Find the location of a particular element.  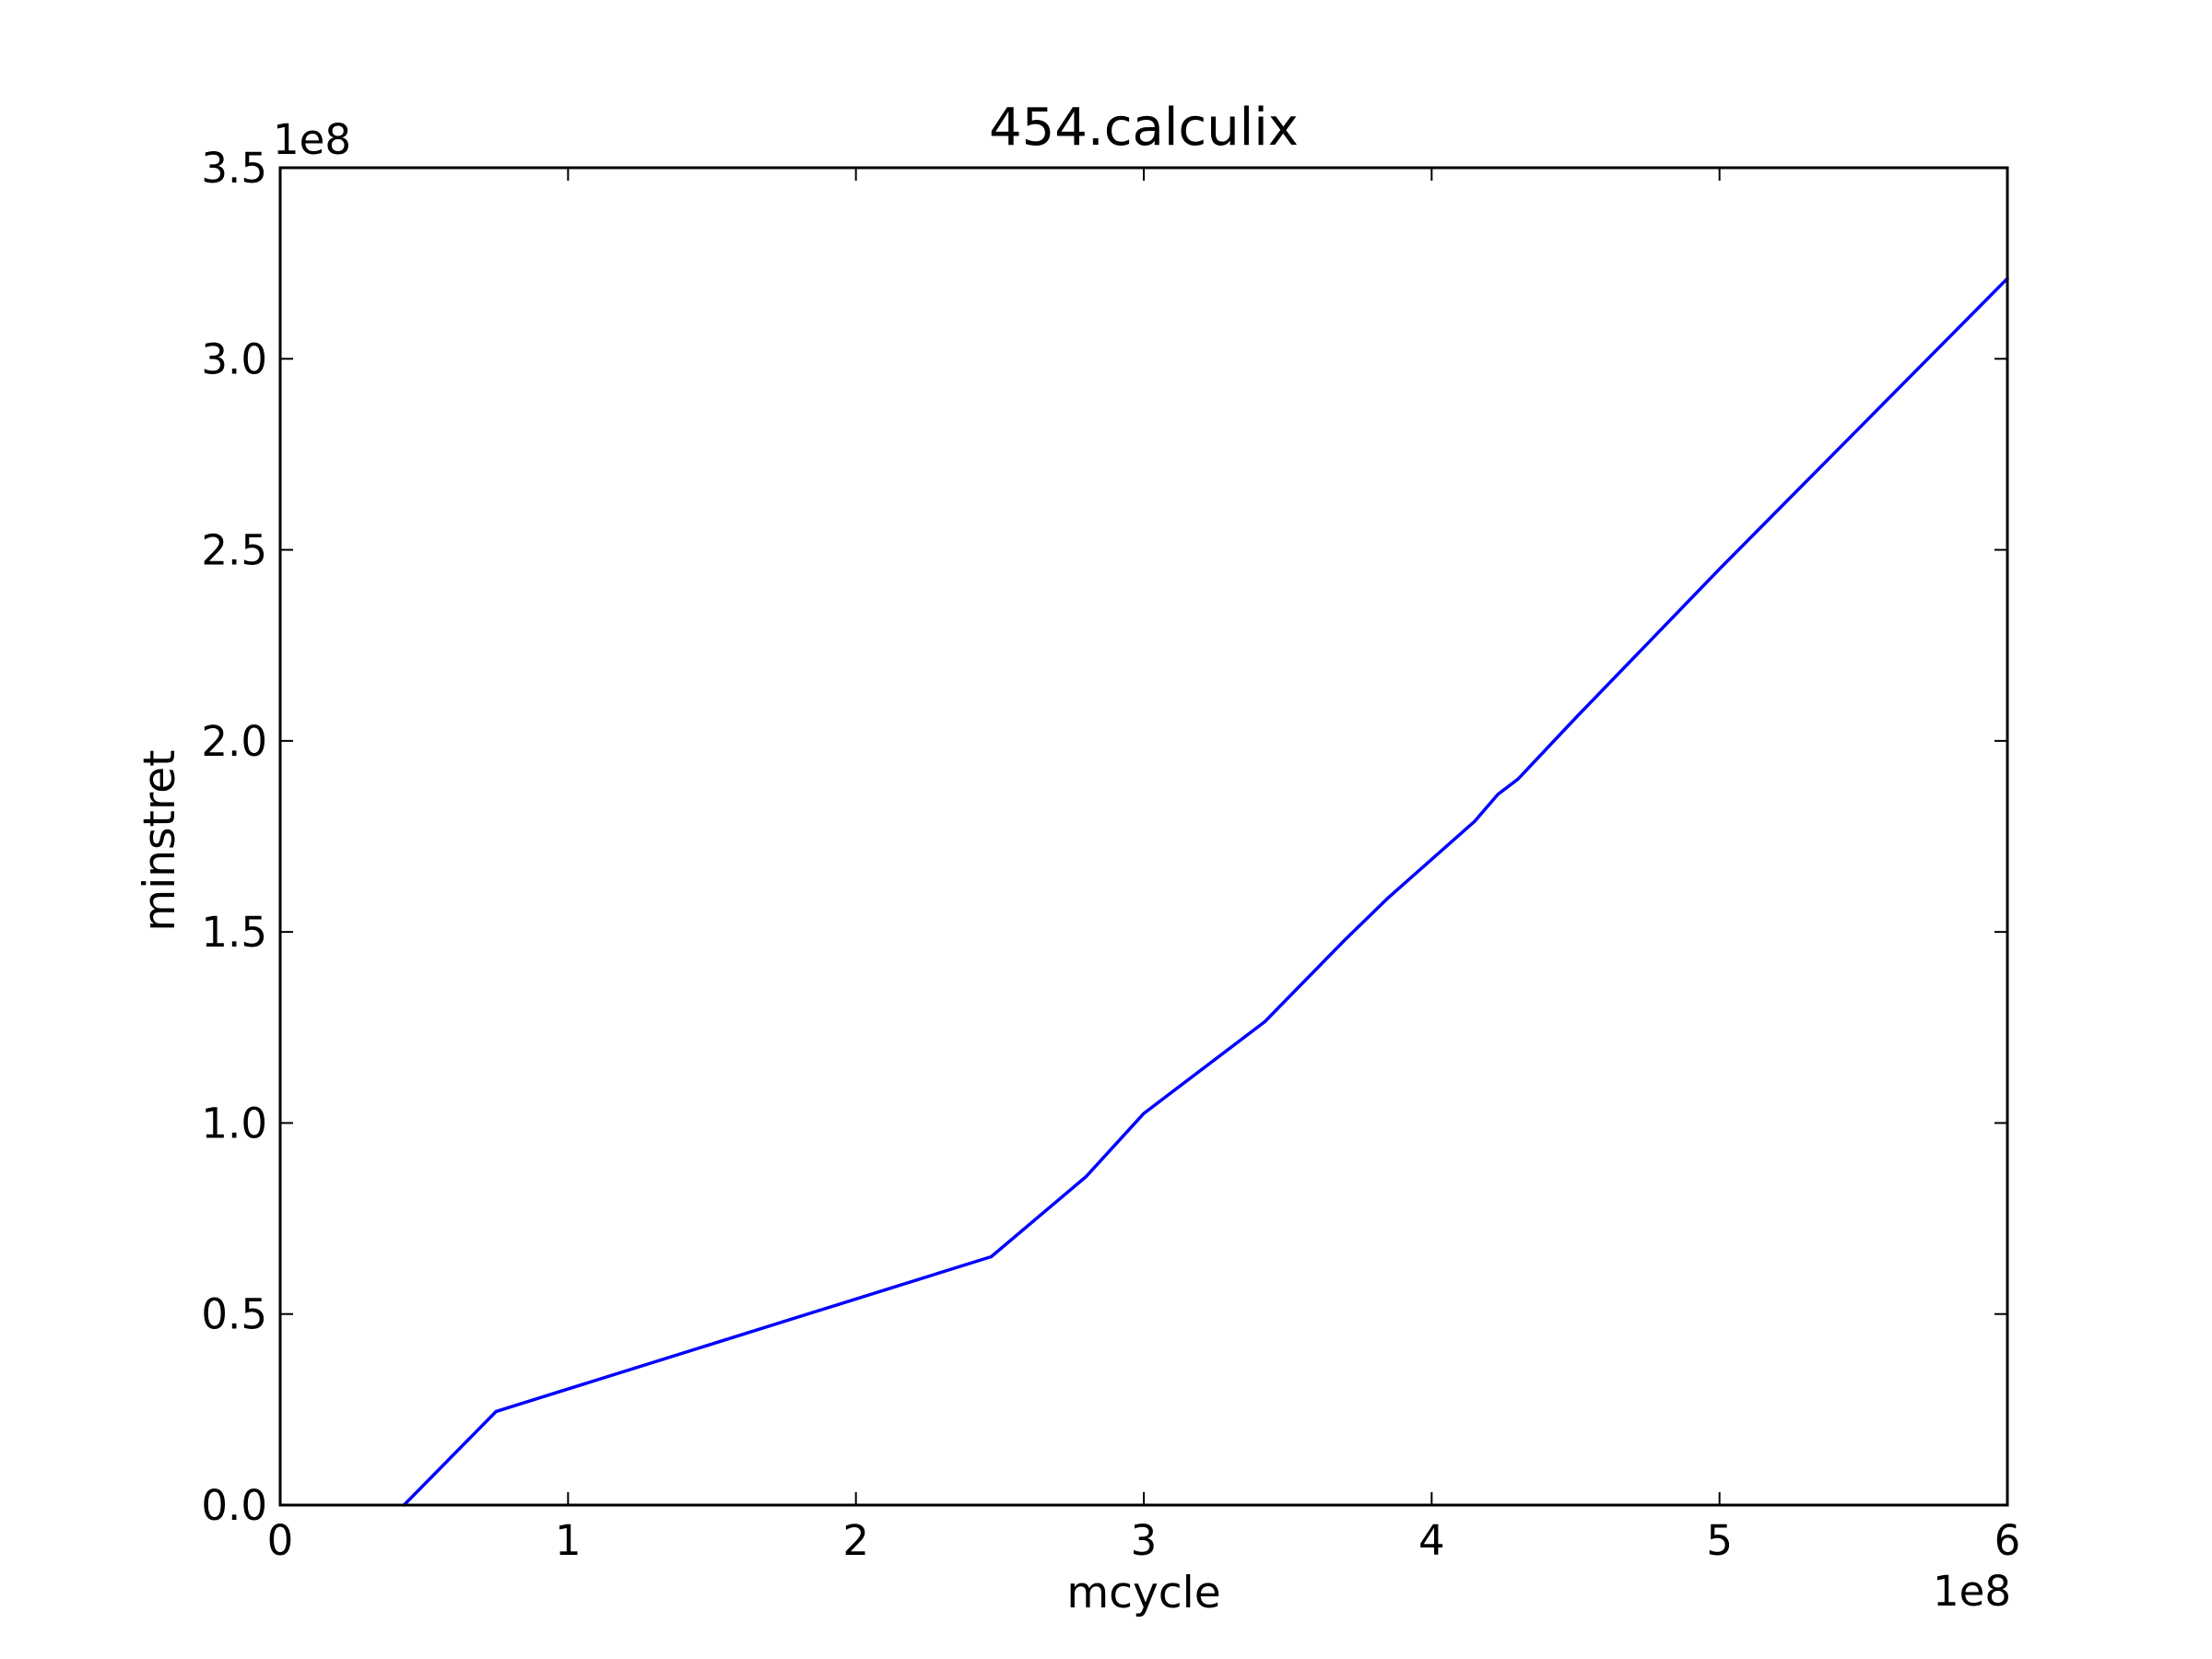

x-tick-label: 4 is located at coordinates (1431, 1540).